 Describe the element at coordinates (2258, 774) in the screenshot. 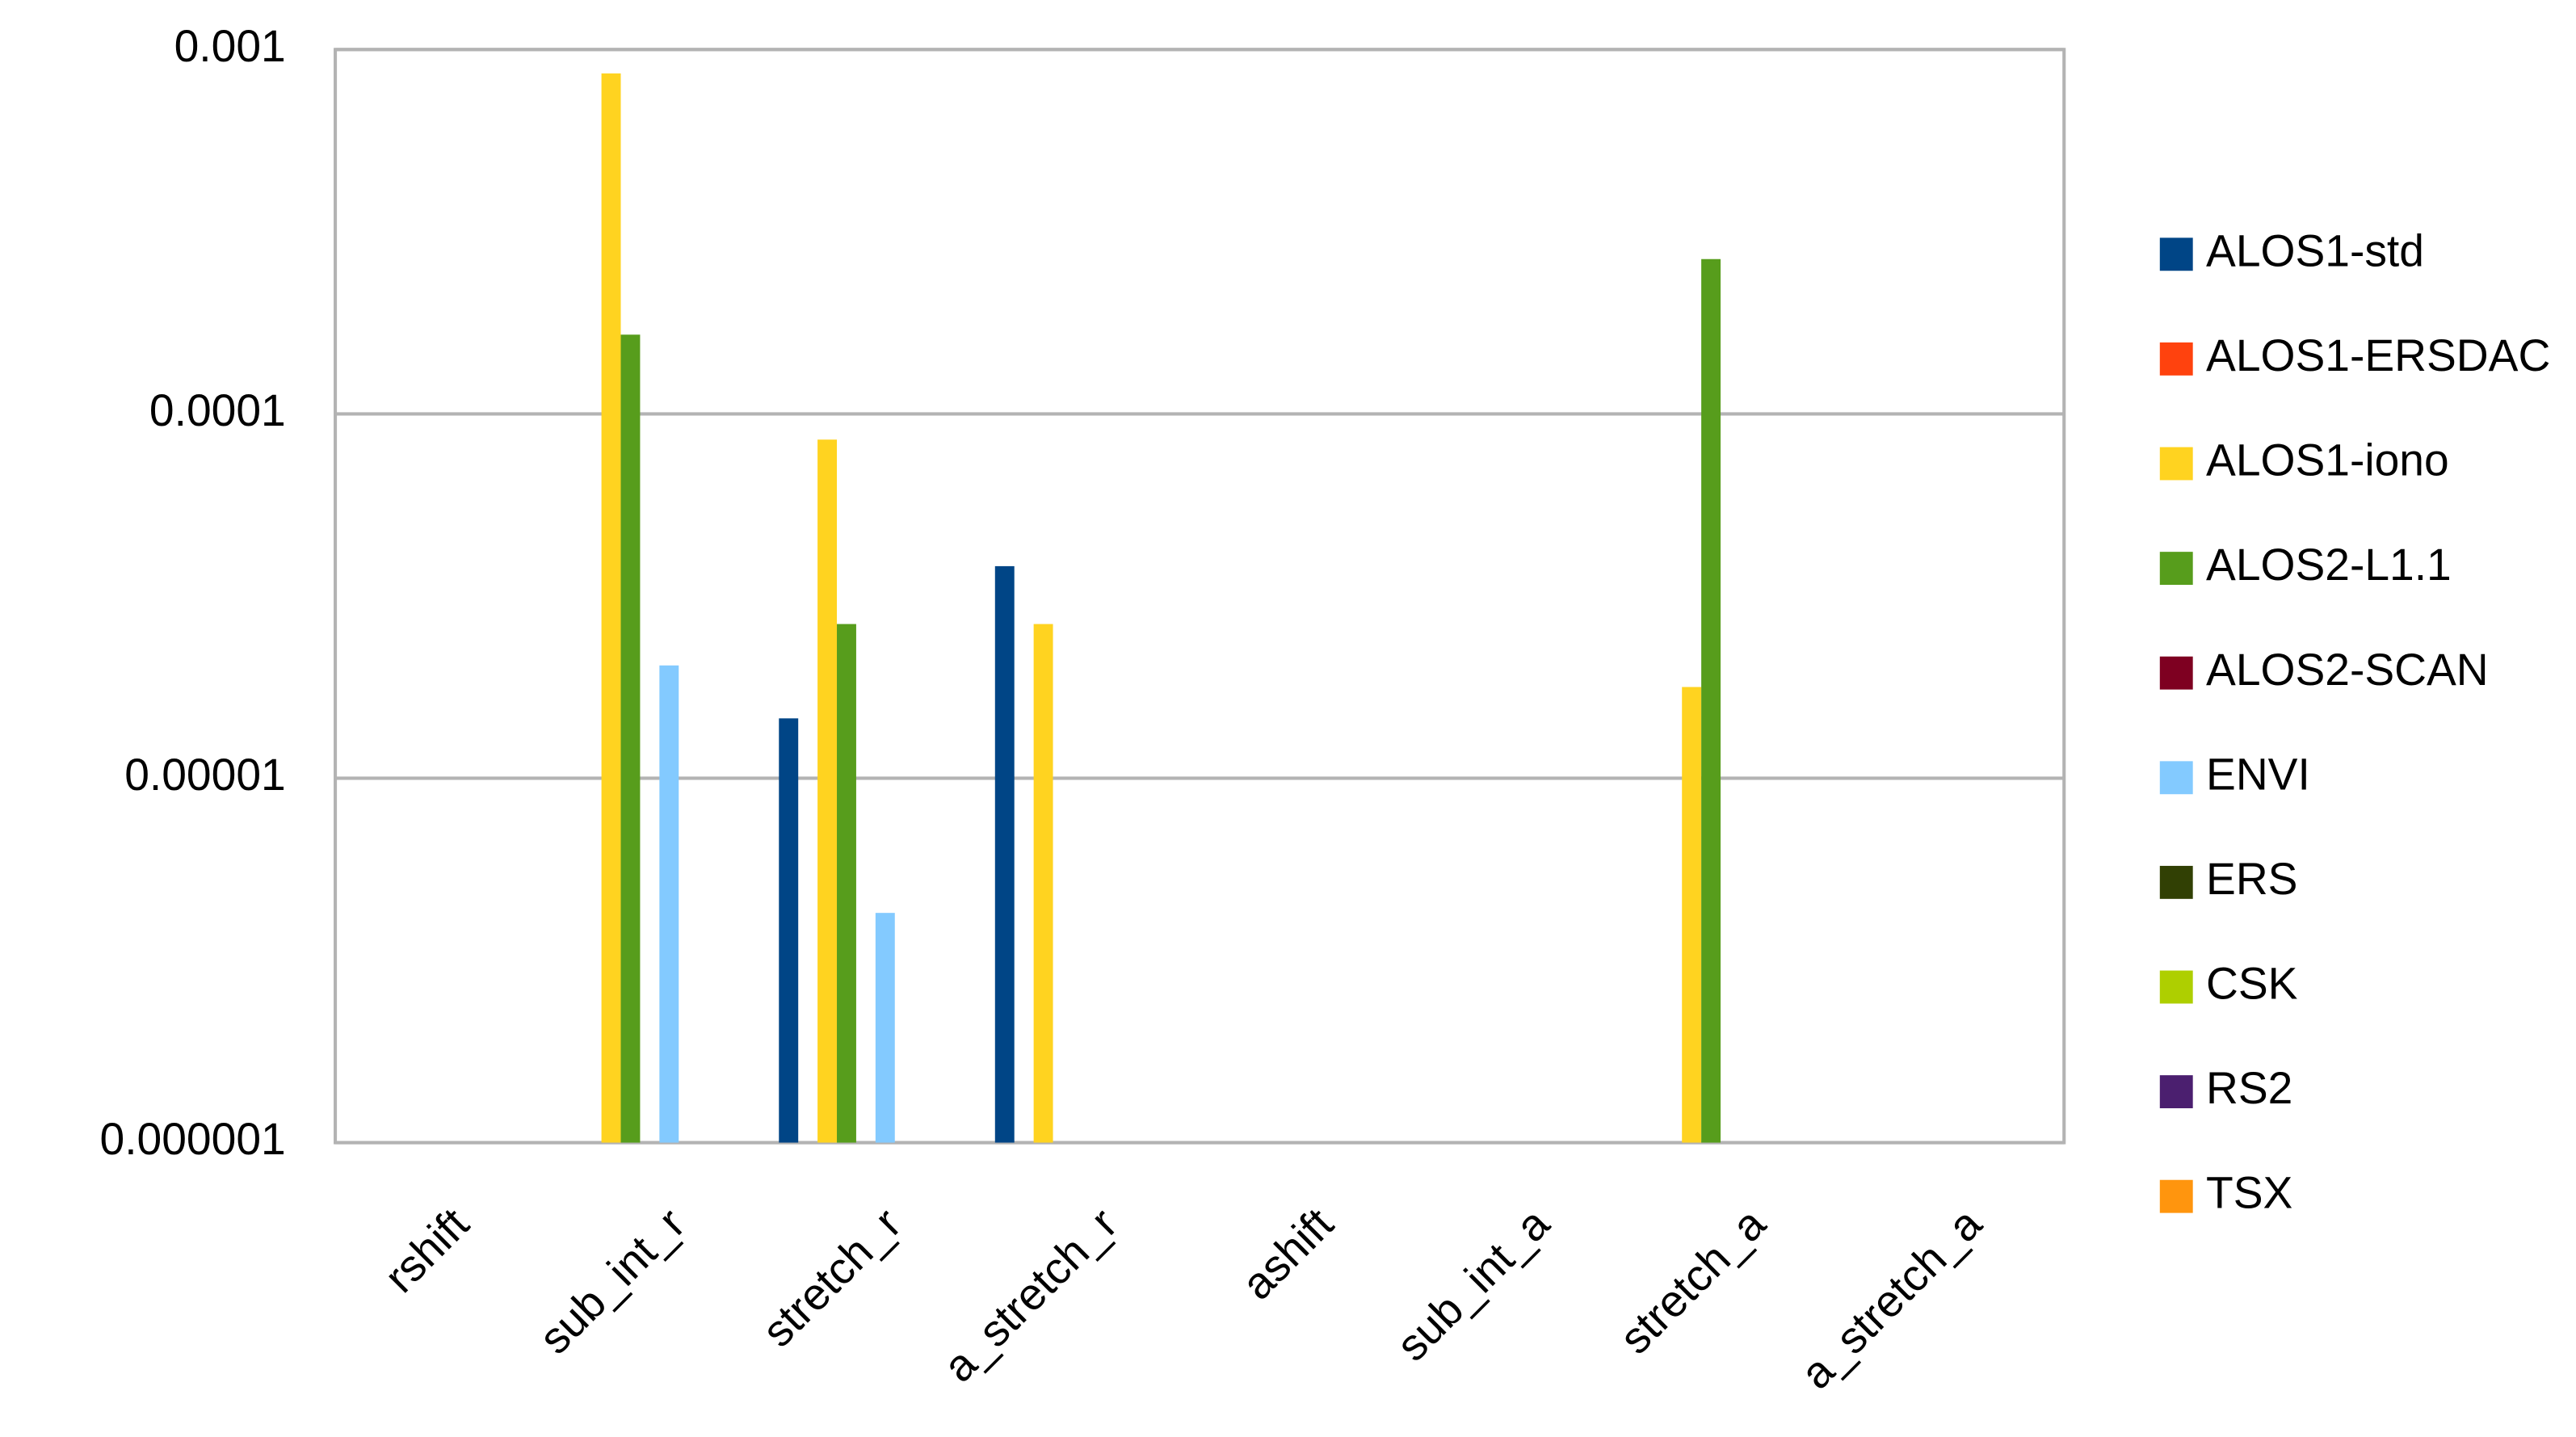

I see `legend-label: ENVI` at that location.